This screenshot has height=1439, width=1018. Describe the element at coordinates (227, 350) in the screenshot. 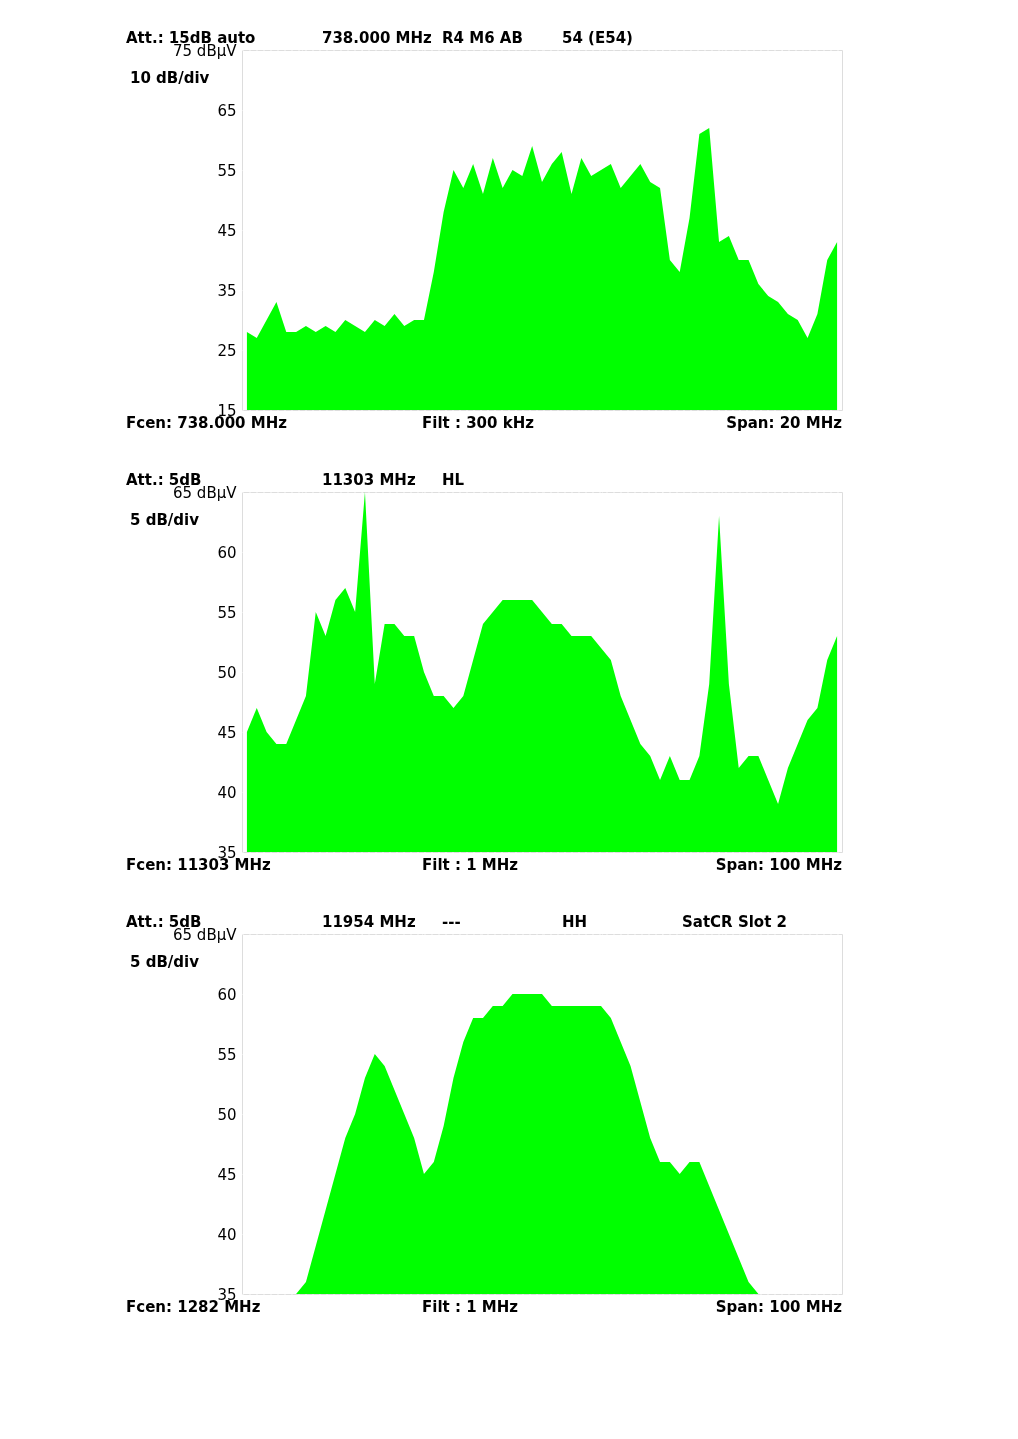

I see `y-tick-label: 25` at that location.